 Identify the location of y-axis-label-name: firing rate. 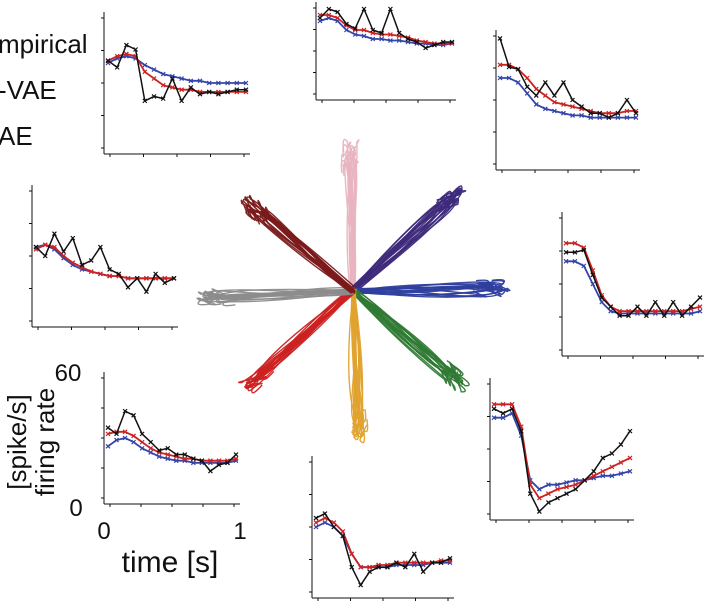
(45, 442).